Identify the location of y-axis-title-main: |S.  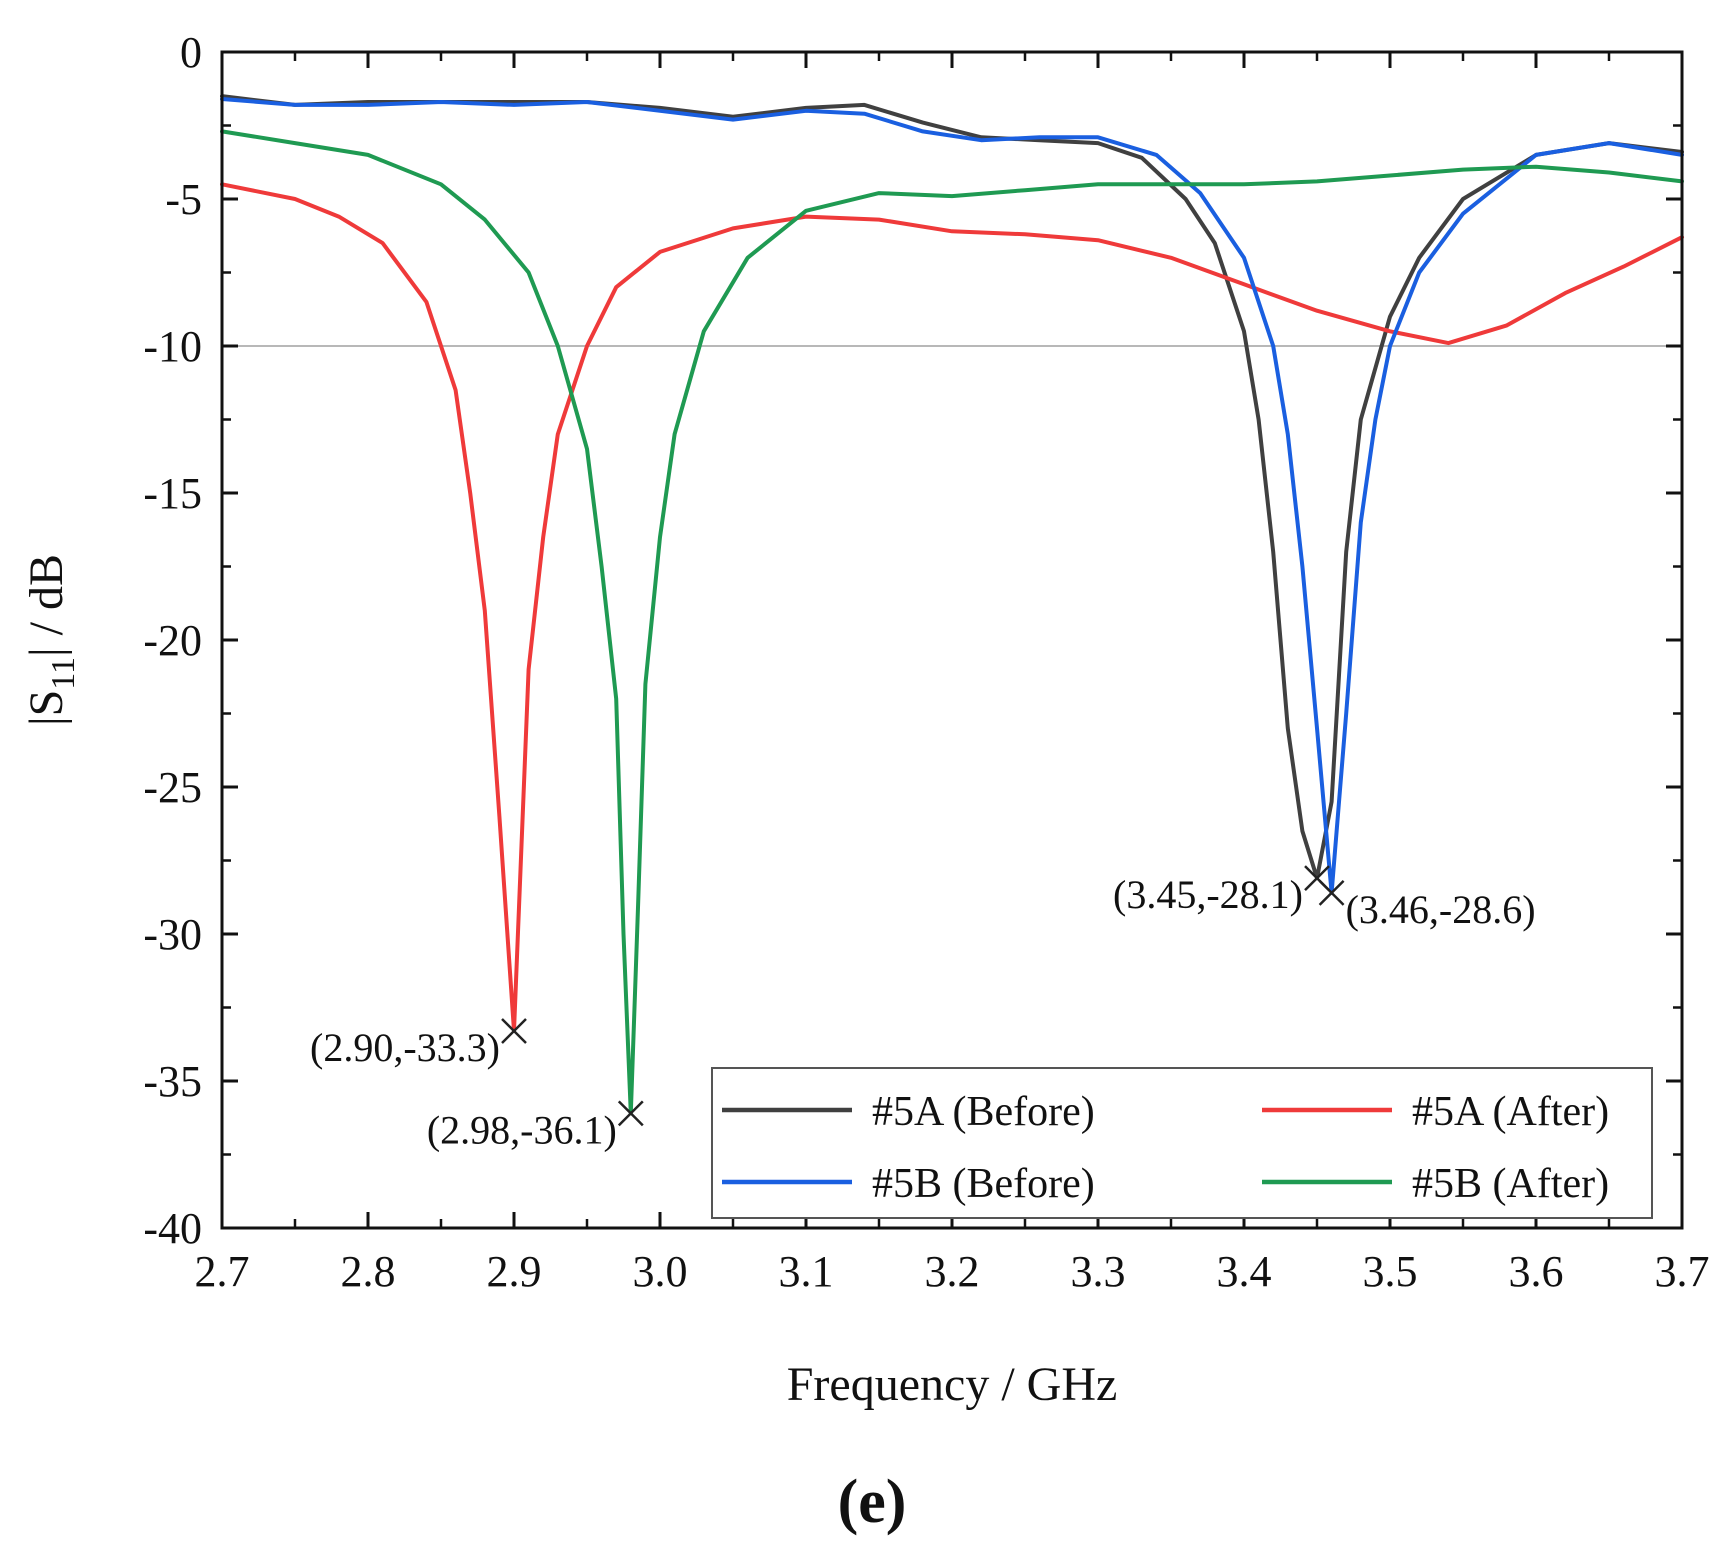
(46, 708).